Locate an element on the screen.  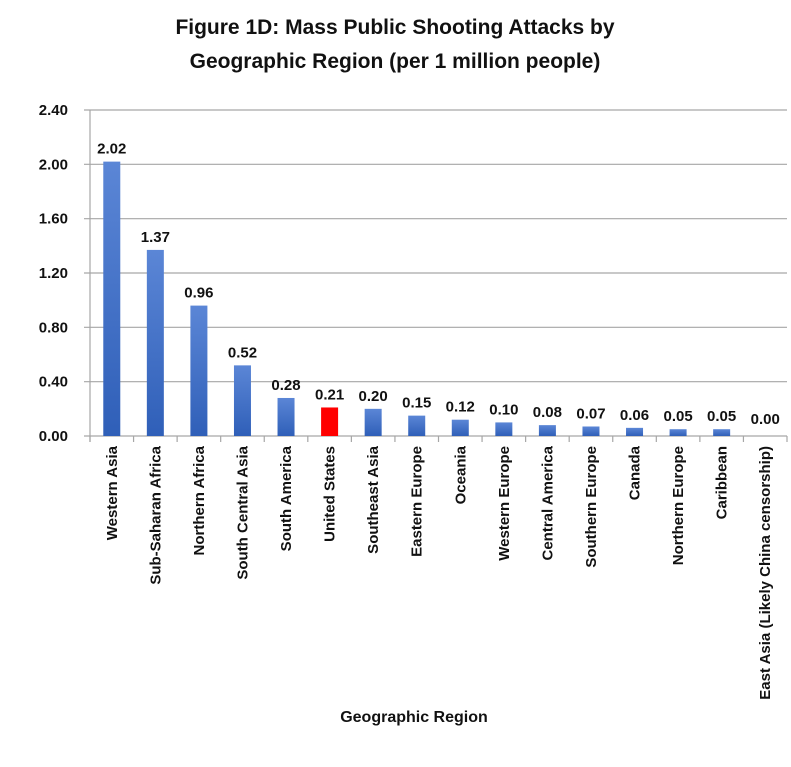
y-tick-label: 1.20 is located at coordinates (53, 273).